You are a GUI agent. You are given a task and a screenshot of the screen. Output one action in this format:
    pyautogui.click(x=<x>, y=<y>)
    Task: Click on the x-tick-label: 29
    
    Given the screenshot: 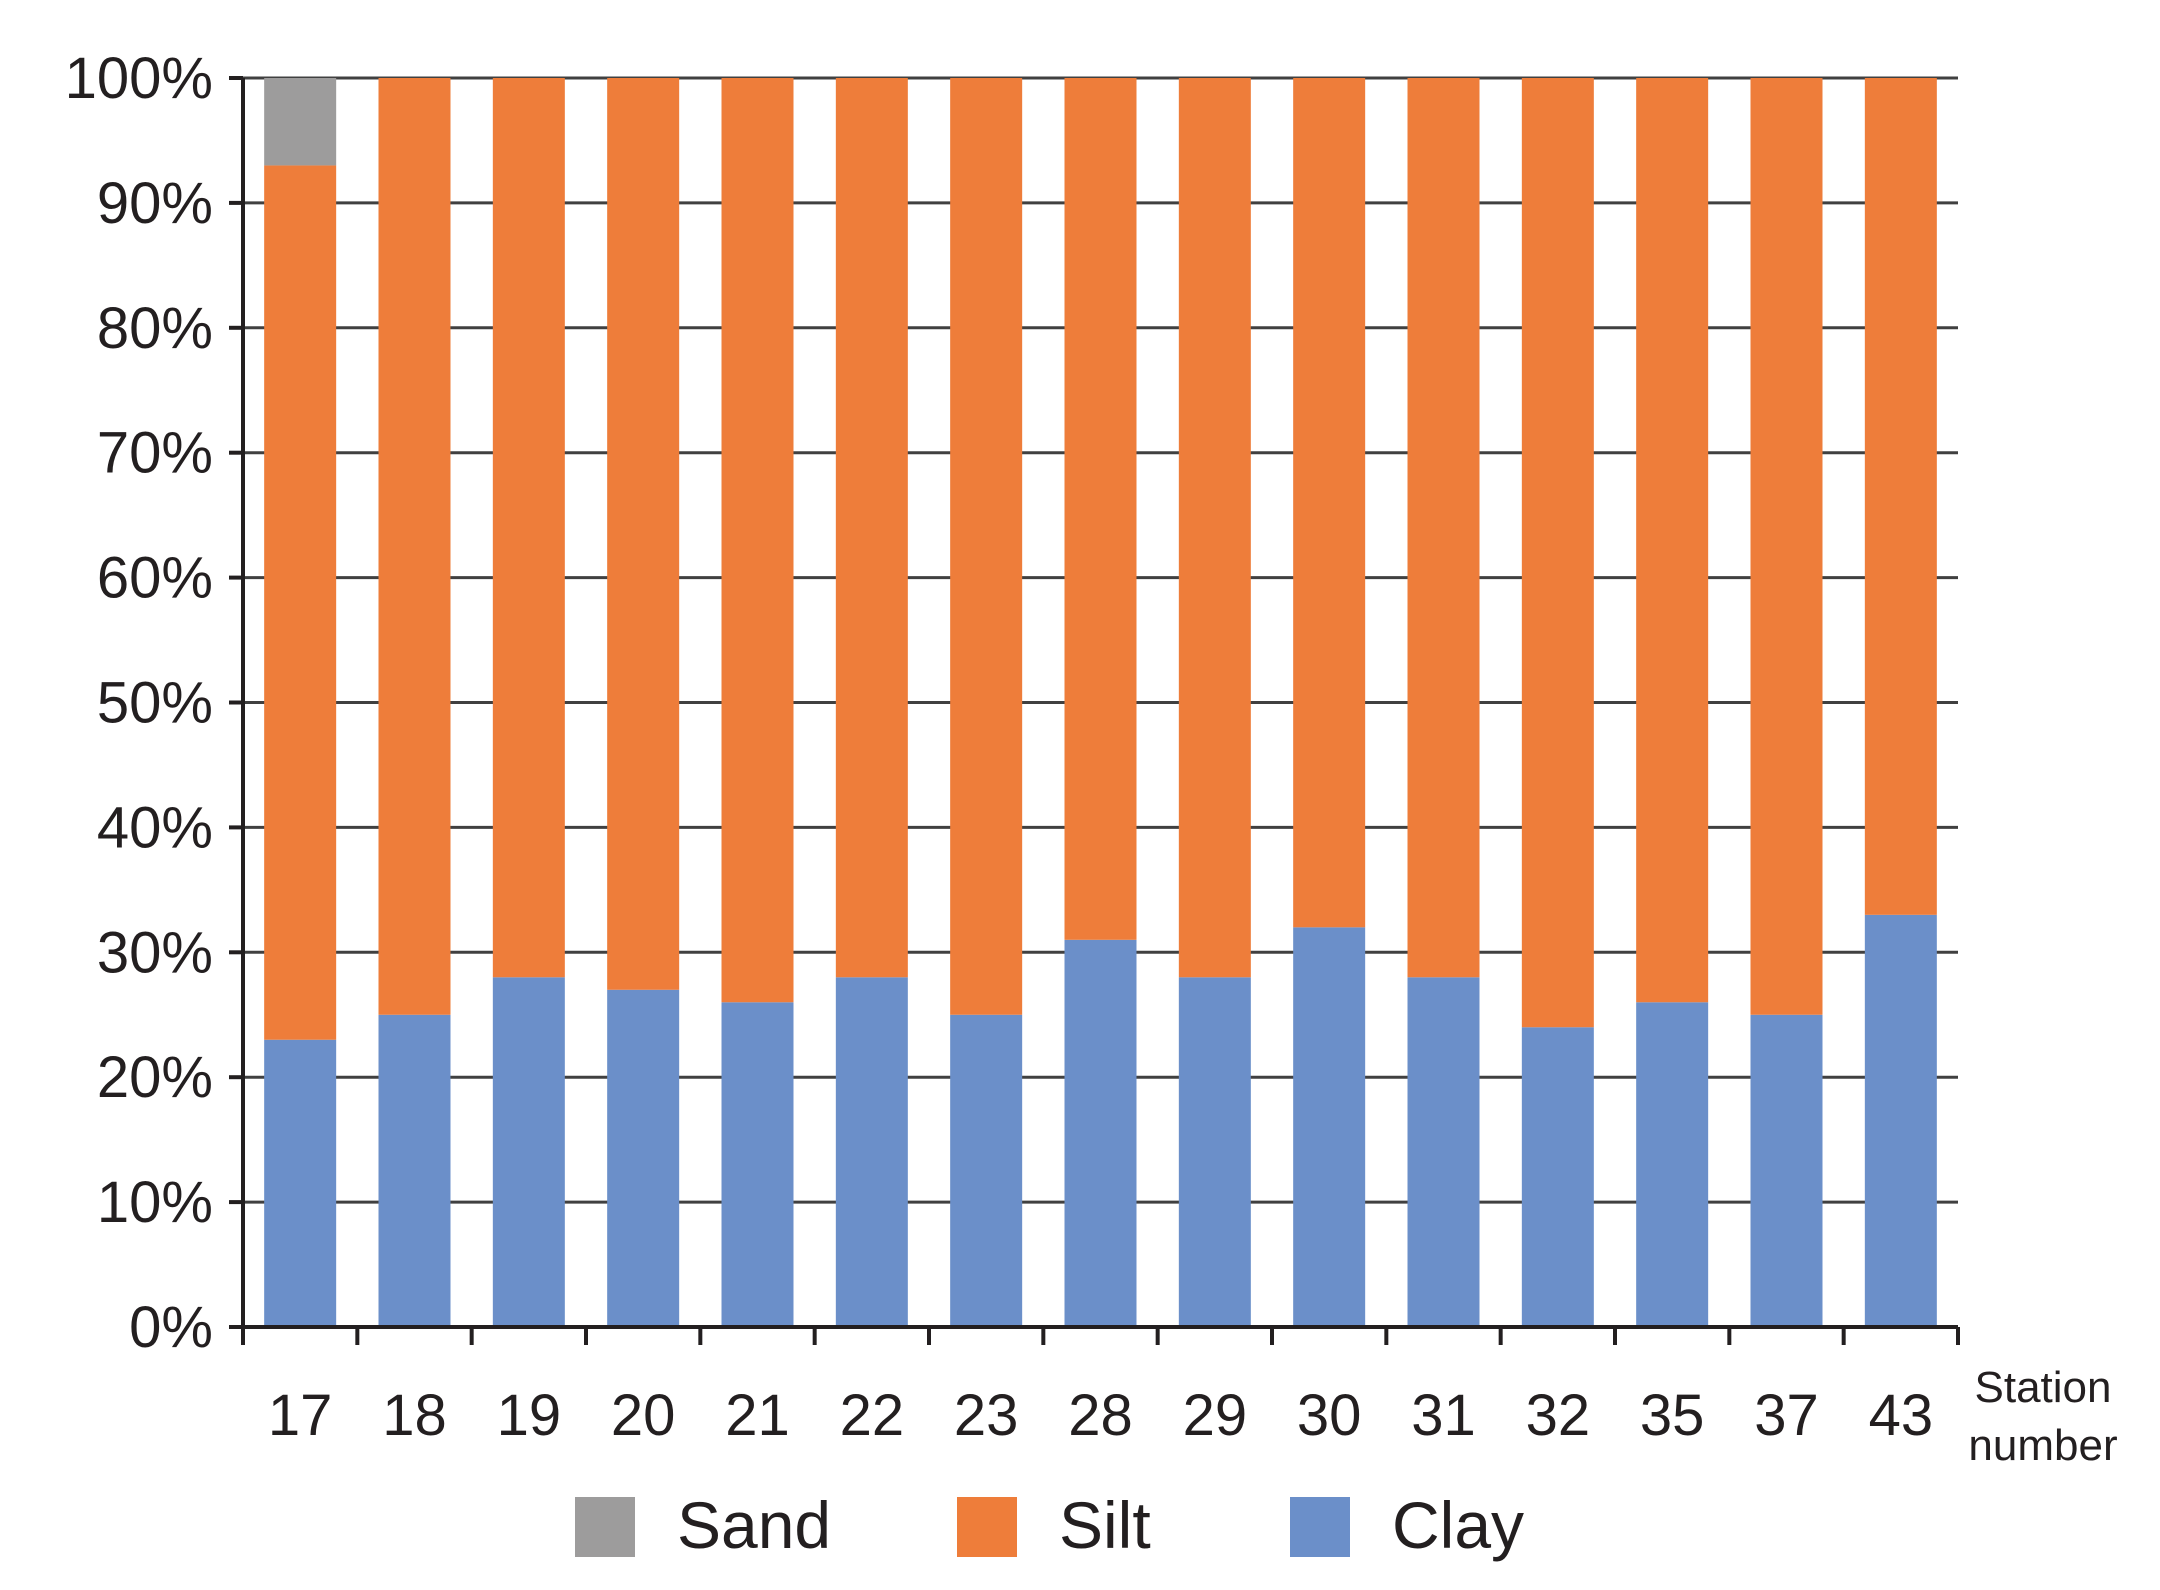 What is the action you would take?
    pyautogui.click(x=1215, y=1415)
    